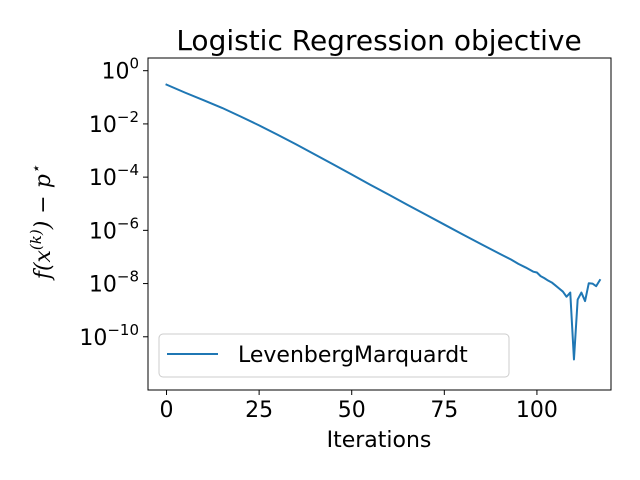 The image size is (640, 480). I want to click on y-tick-label: 10⁻⁴, so click(114, 176).